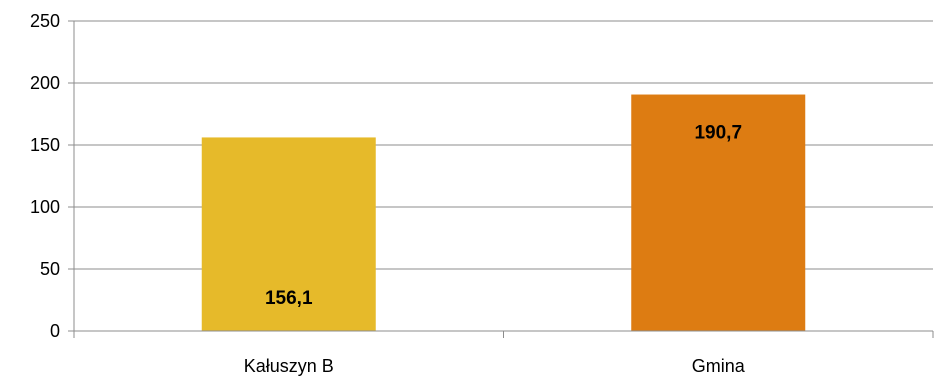 This screenshot has width=937, height=378. What do you see at coordinates (289, 298) in the screenshot?
I see `data-label: 156,1` at bounding box center [289, 298].